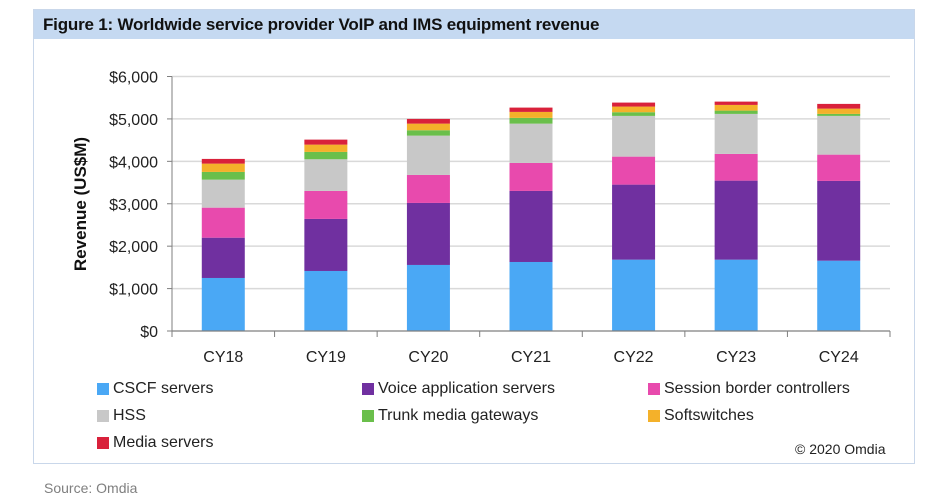 This screenshot has width=944, height=504. I want to click on x-tick-label: CY24, so click(839, 357).